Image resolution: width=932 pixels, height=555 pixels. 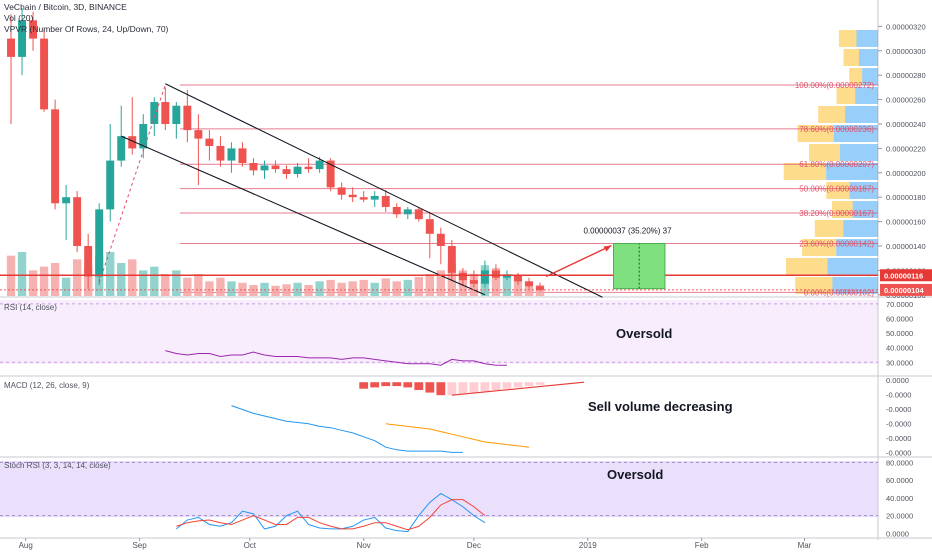 I want to click on rsi-line, so click(x=336, y=358).